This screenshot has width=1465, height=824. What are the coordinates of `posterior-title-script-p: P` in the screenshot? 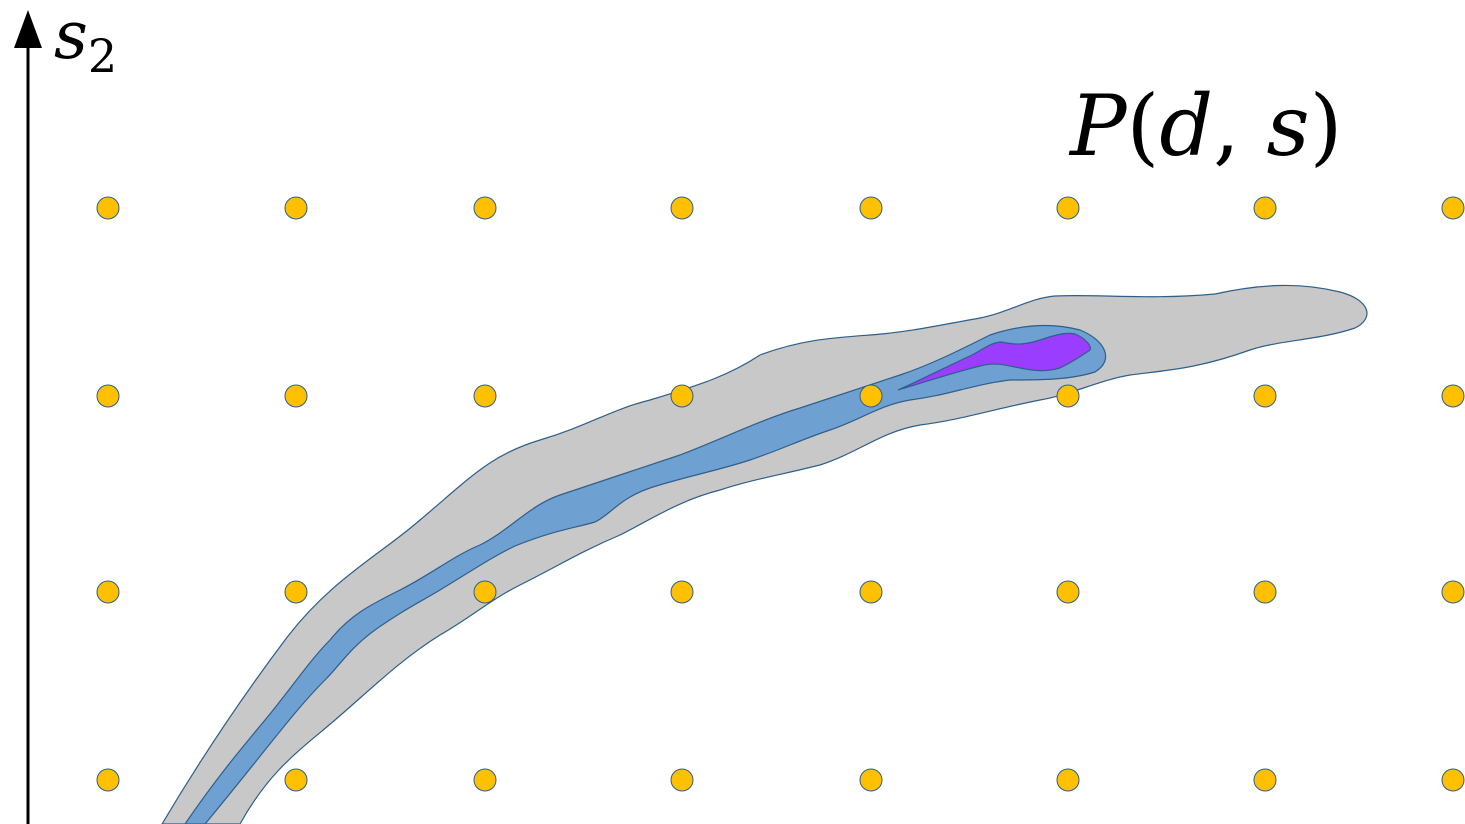 It's located at (1098, 126).